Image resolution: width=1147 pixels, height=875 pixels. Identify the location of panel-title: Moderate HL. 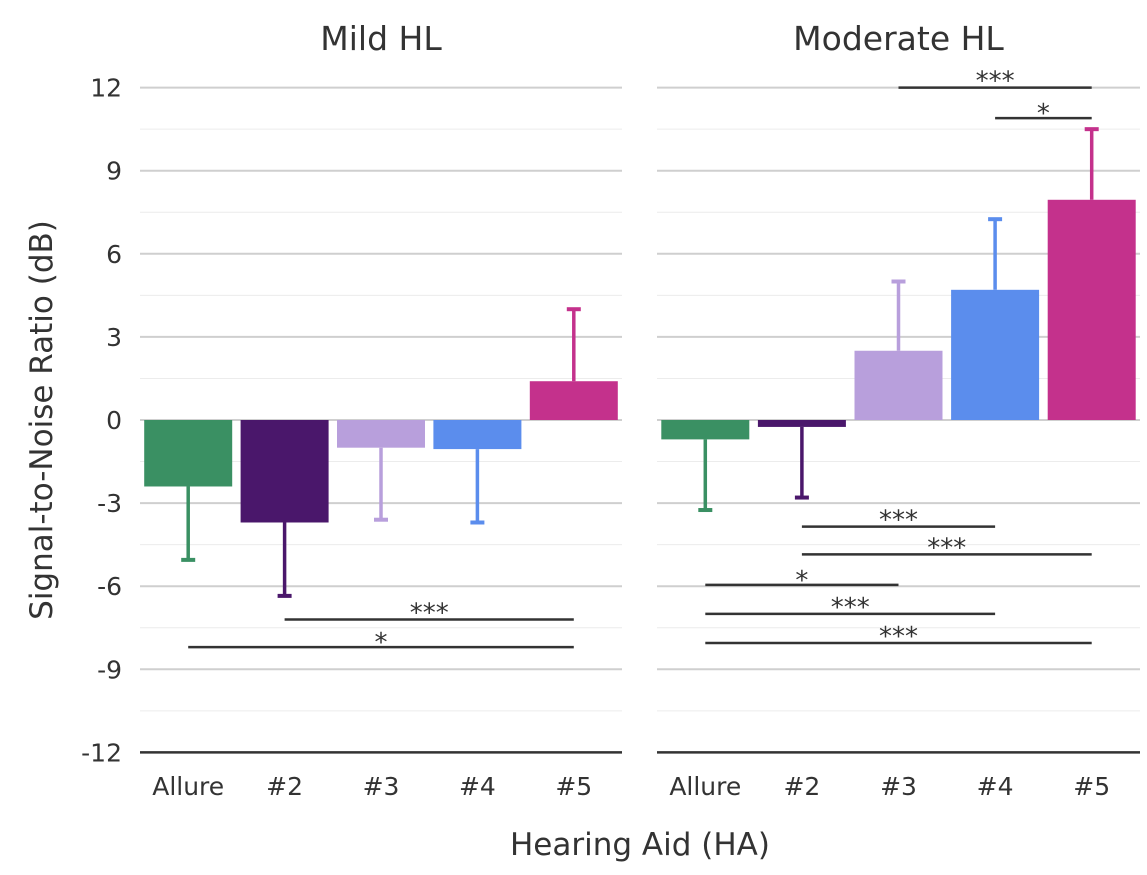
(898, 38).